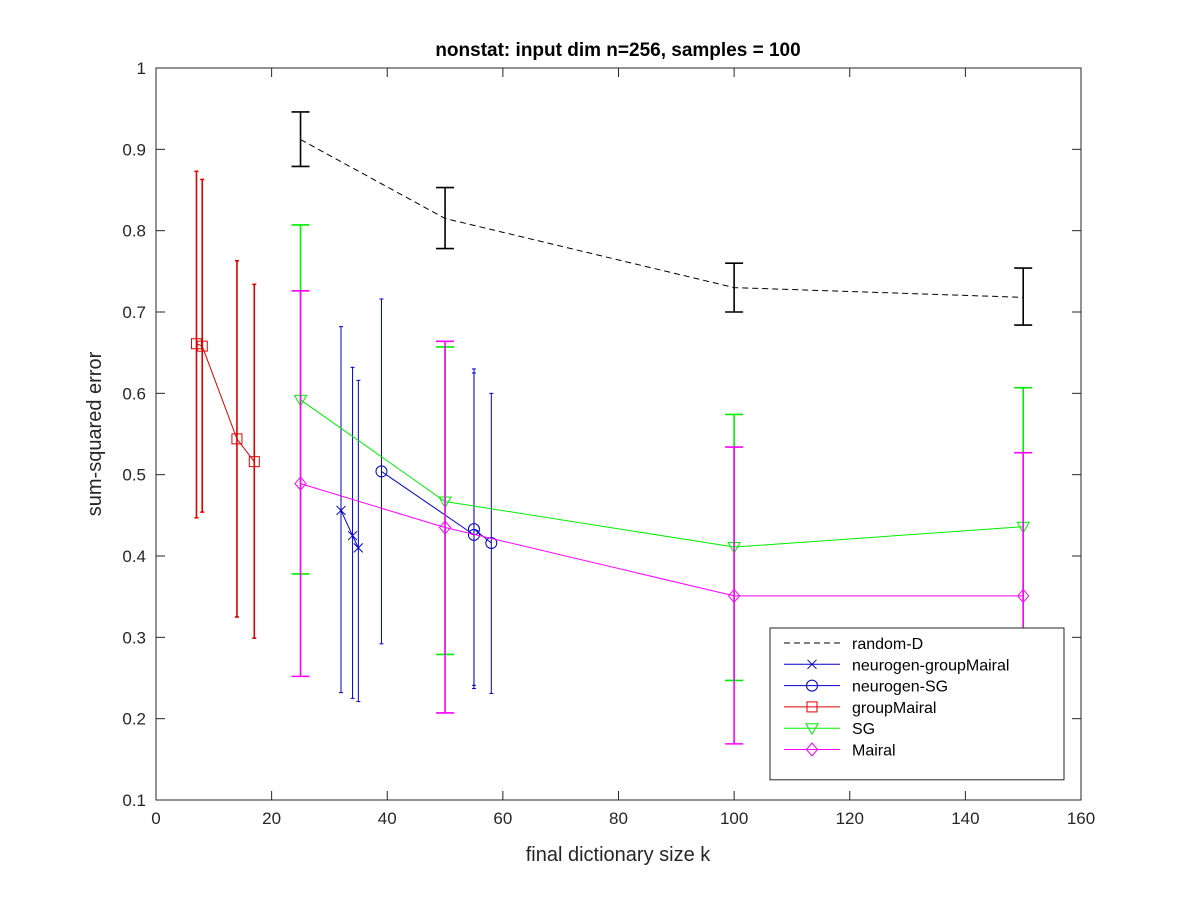  What do you see at coordinates (387, 818) in the screenshot?
I see `x-tick-label: 40` at bounding box center [387, 818].